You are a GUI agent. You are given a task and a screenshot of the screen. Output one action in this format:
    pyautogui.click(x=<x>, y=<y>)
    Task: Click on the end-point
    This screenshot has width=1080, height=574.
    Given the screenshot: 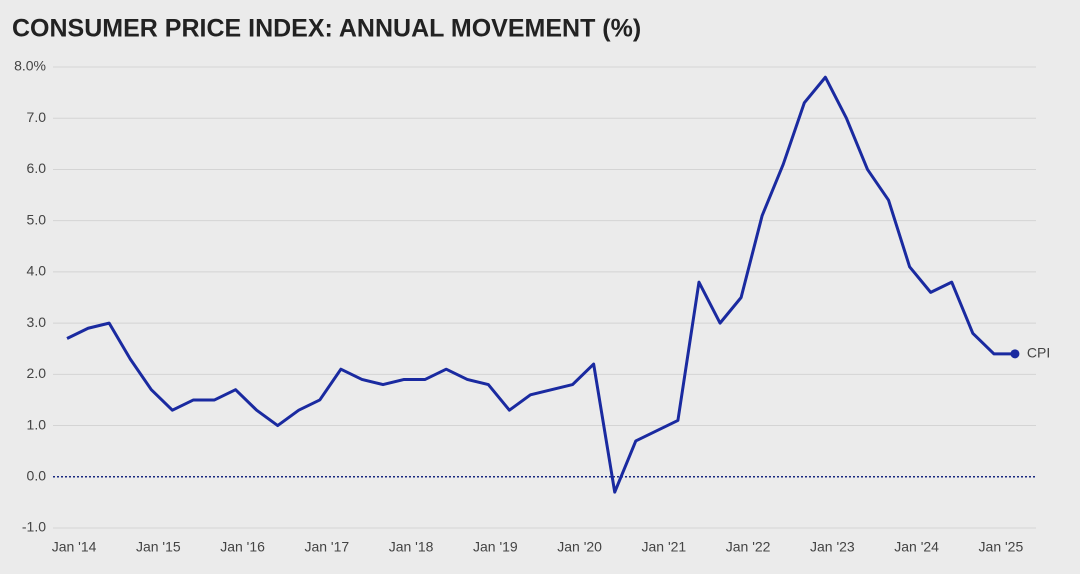 What is the action you would take?
    pyautogui.click(x=1015, y=354)
    